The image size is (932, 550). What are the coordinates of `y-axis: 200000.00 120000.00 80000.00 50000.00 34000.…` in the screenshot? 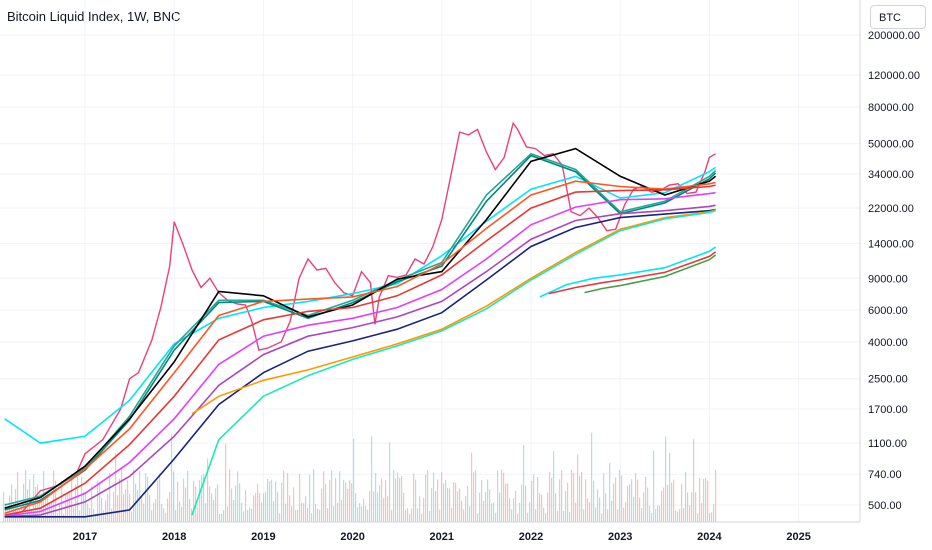 It's located at (894, 271).